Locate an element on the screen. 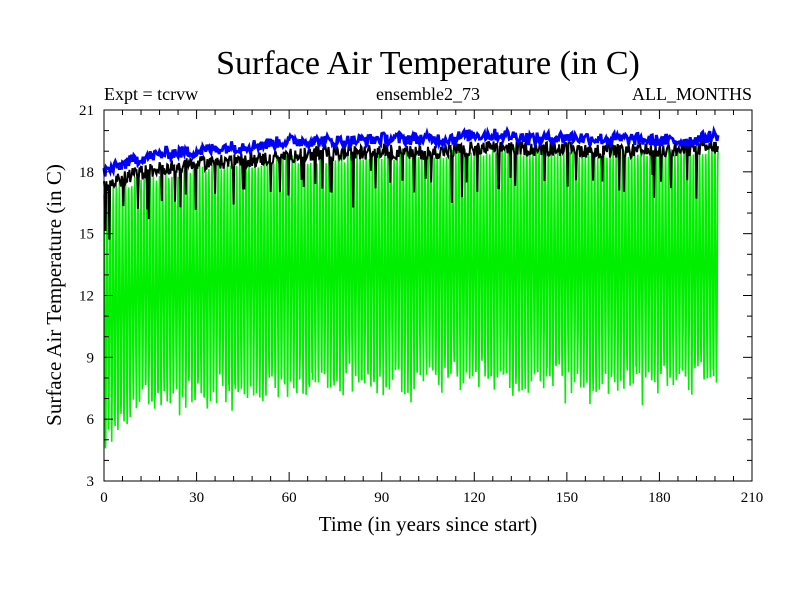 The width and height of the screenshot is (800, 600). y-tick-label: 9 is located at coordinates (91, 358).